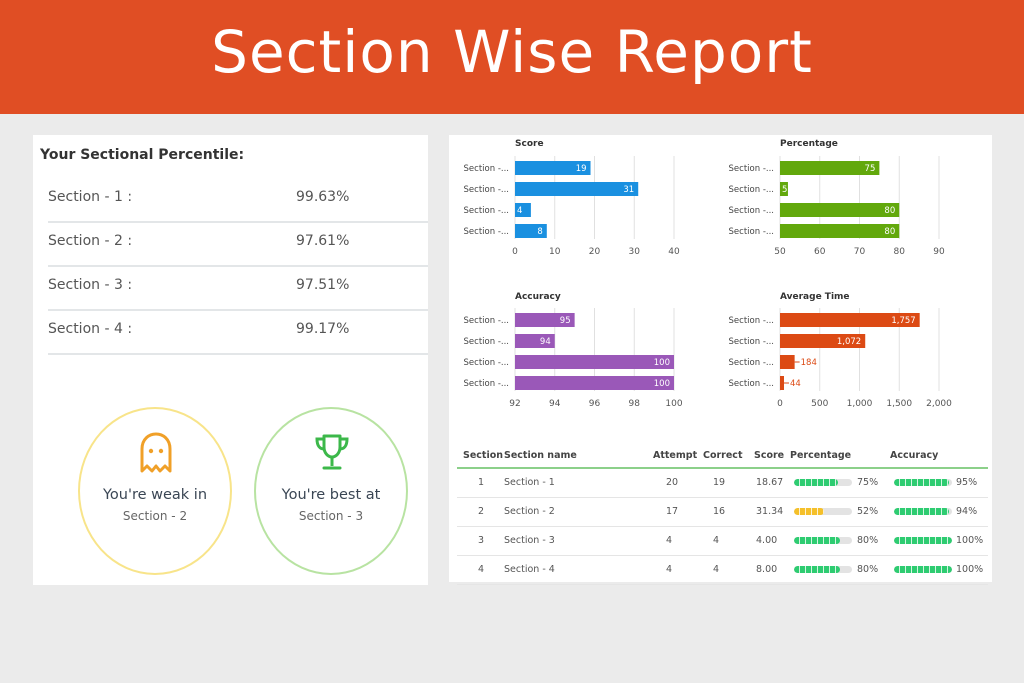 The image size is (1024, 683). I want to click on cell-correct: 4, so click(716, 540).